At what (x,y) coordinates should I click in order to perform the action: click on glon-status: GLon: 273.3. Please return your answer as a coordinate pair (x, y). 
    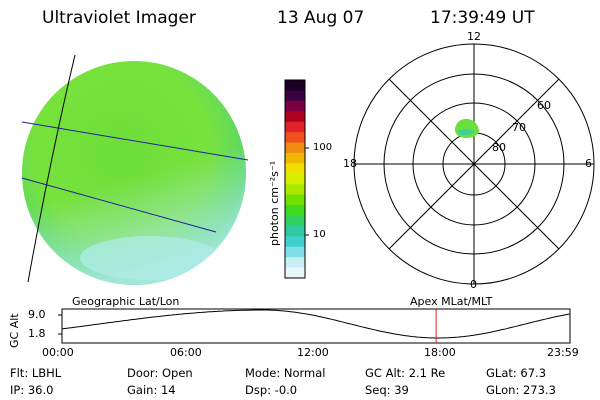
    Looking at the image, I should click on (521, 390).